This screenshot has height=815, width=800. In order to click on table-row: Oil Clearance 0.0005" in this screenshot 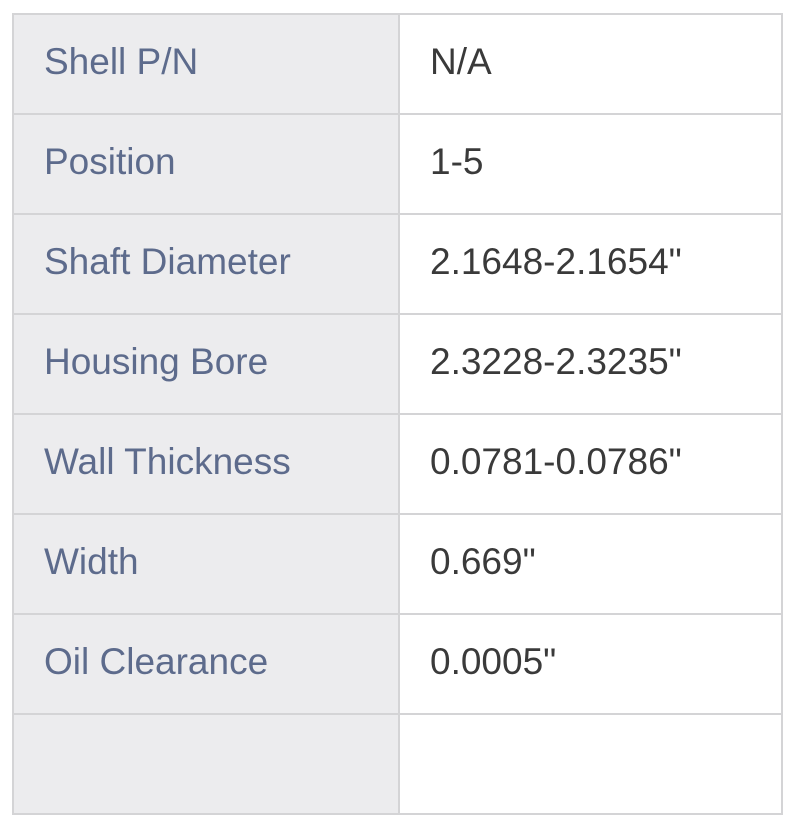, I will do `click(397, 664)`.